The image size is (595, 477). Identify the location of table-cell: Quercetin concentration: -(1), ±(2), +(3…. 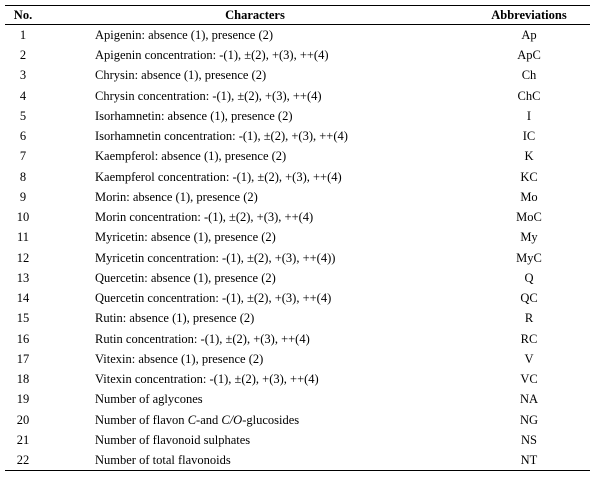
(213, 298).